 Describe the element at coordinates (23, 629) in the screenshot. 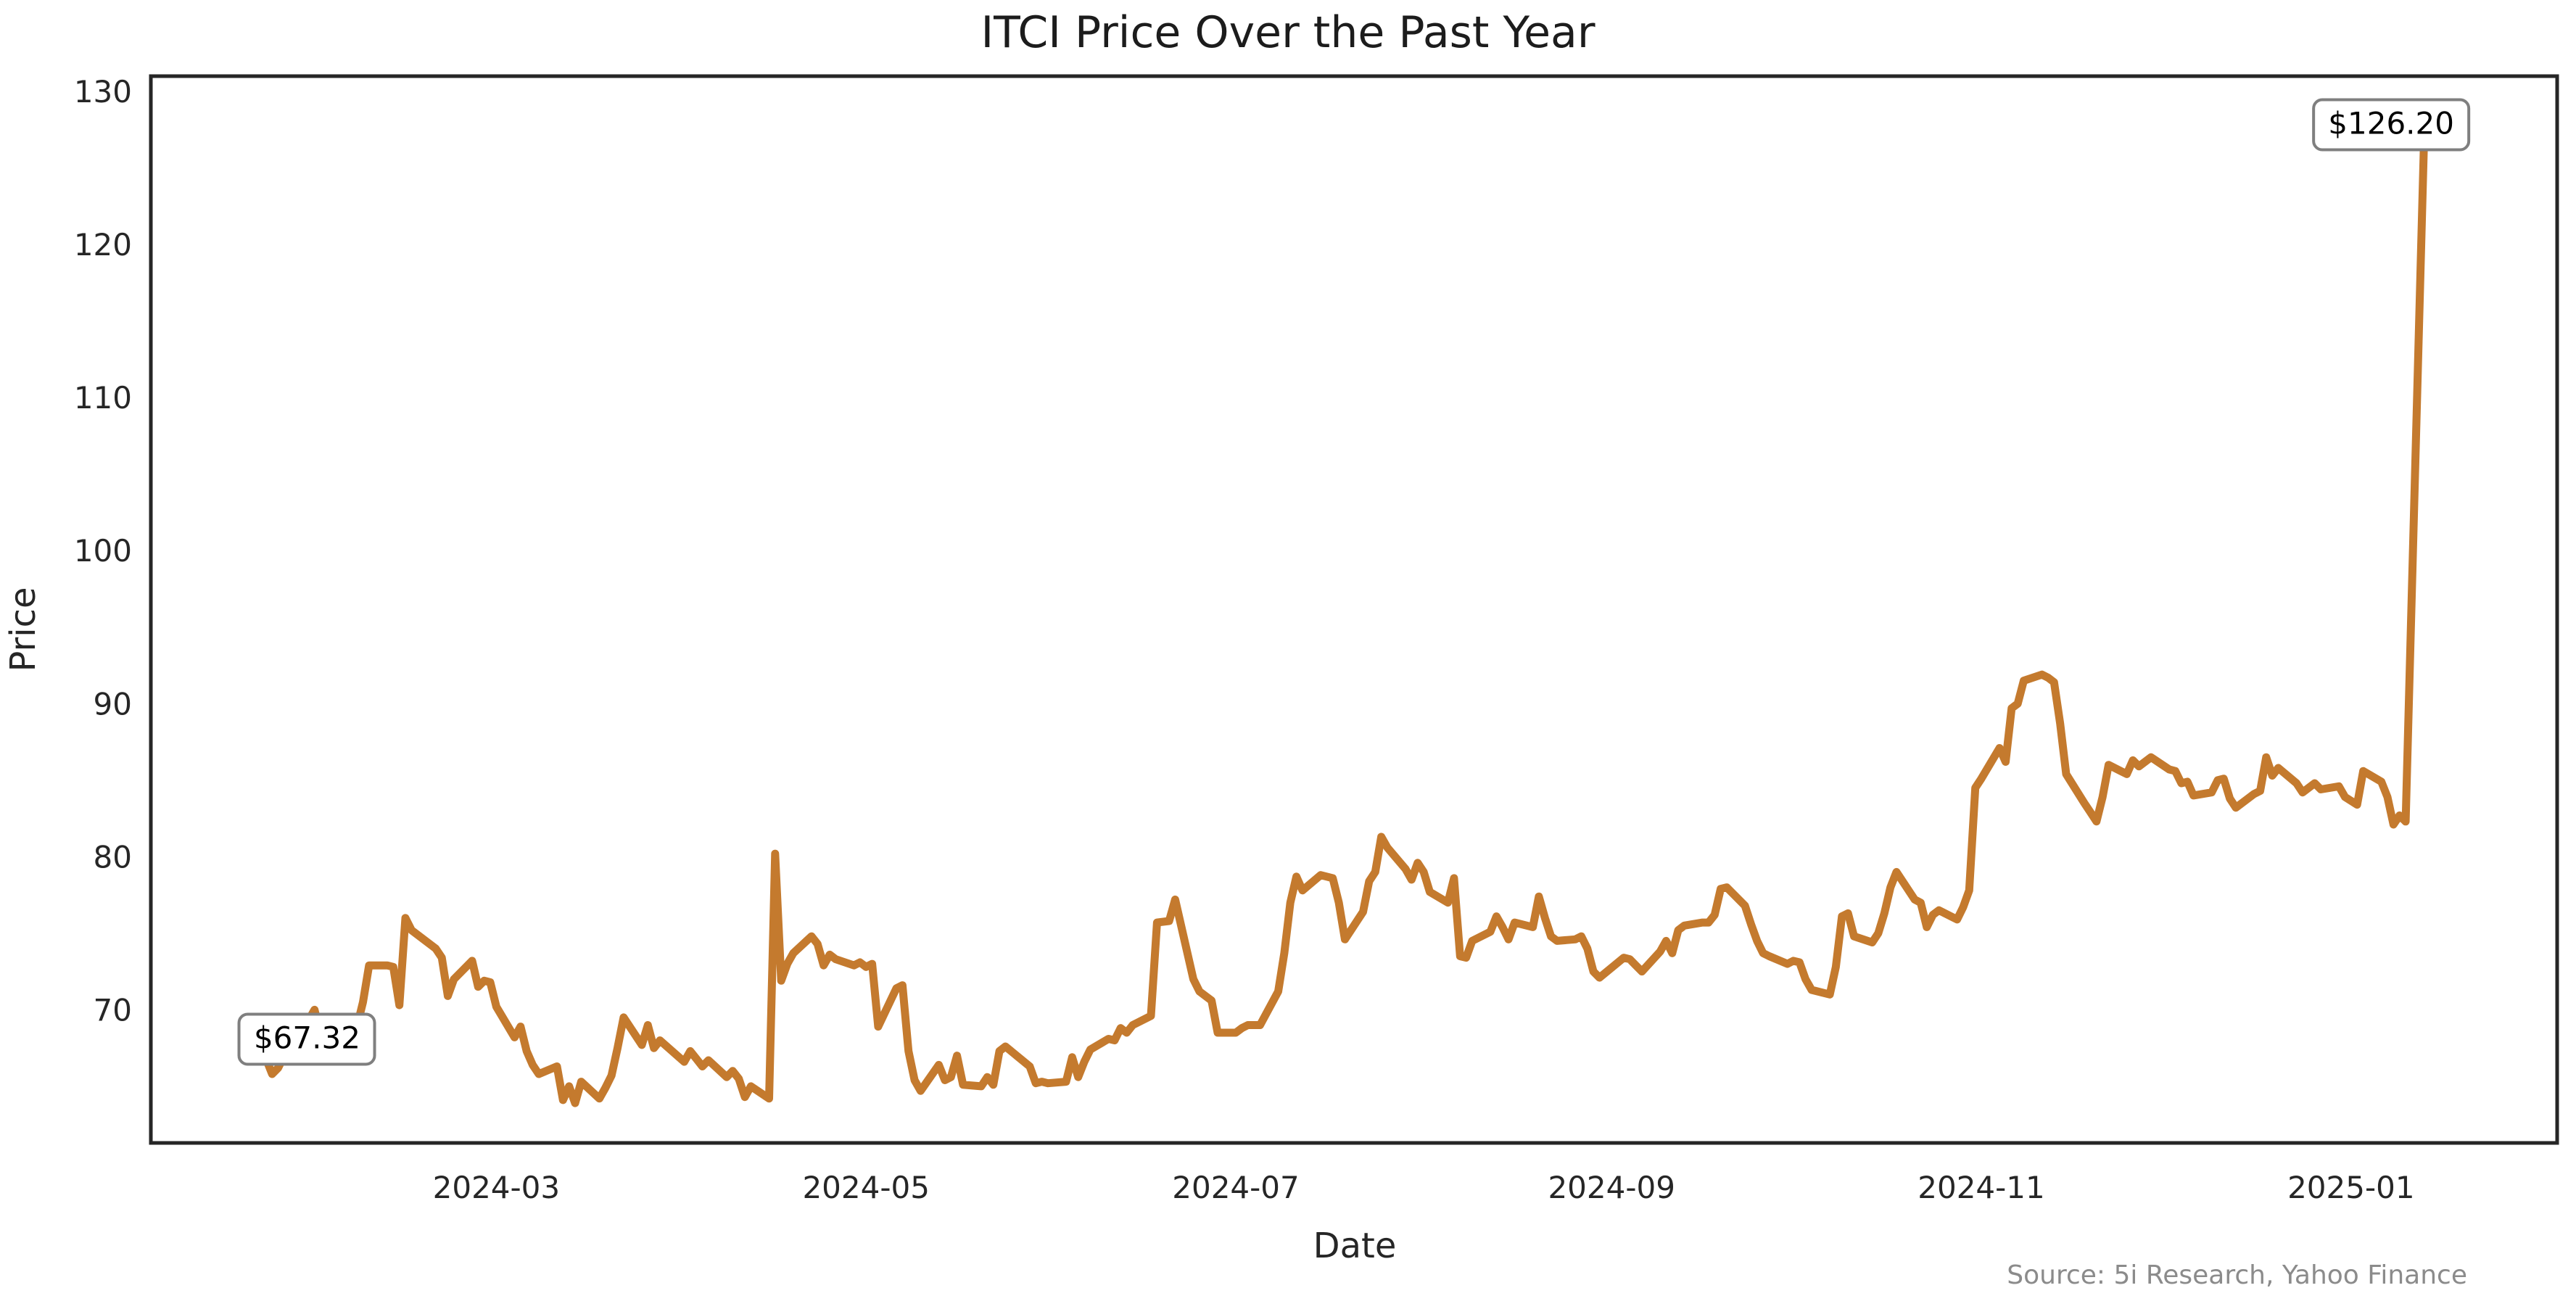

I see `y-axis-label: Price` at that location.